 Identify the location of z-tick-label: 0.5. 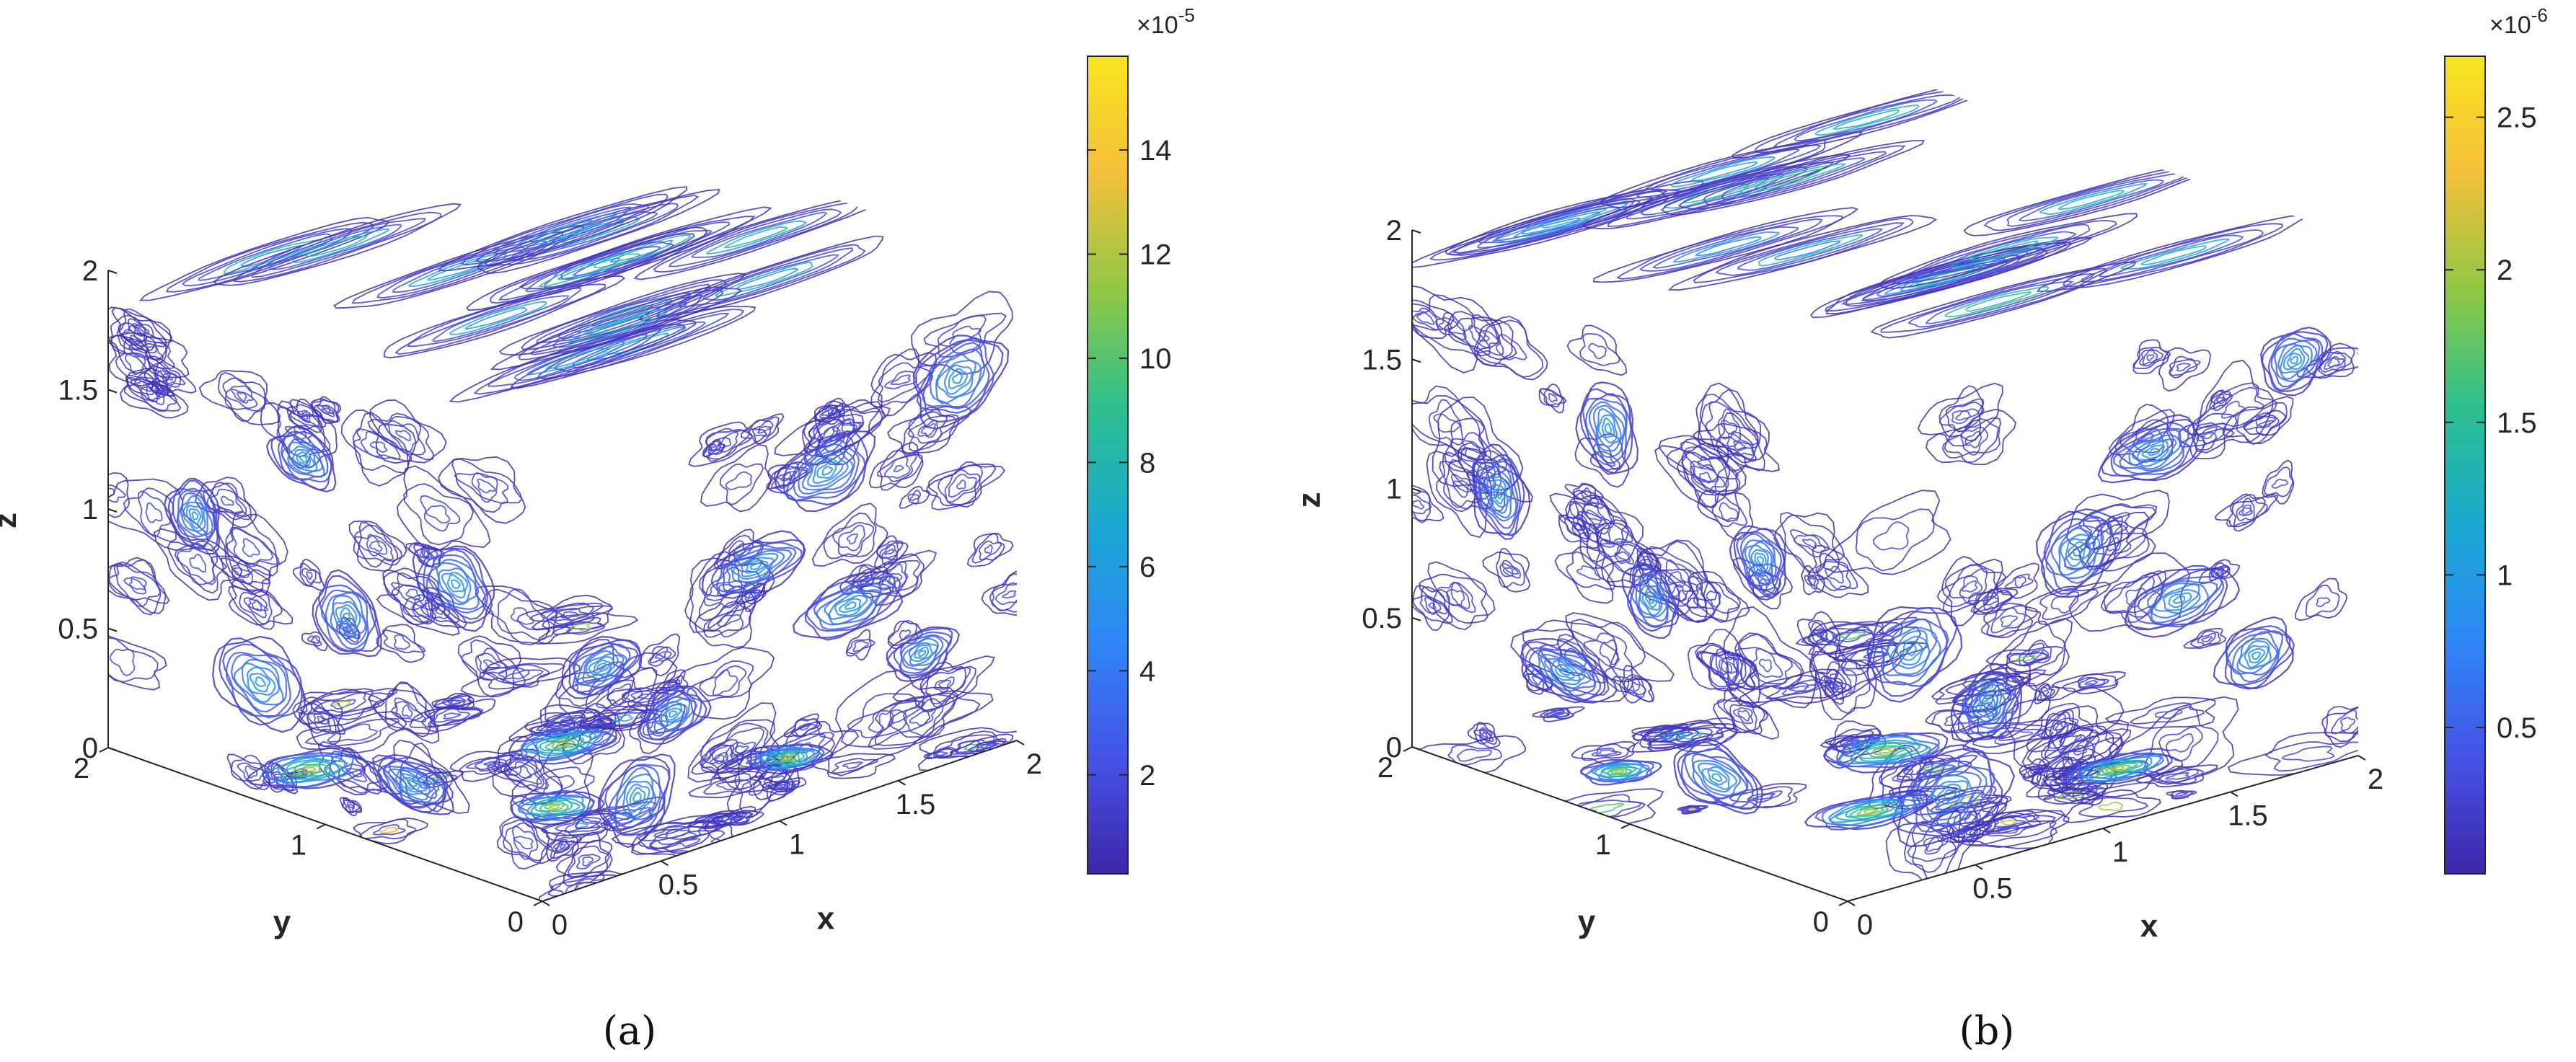
(1382, 618).